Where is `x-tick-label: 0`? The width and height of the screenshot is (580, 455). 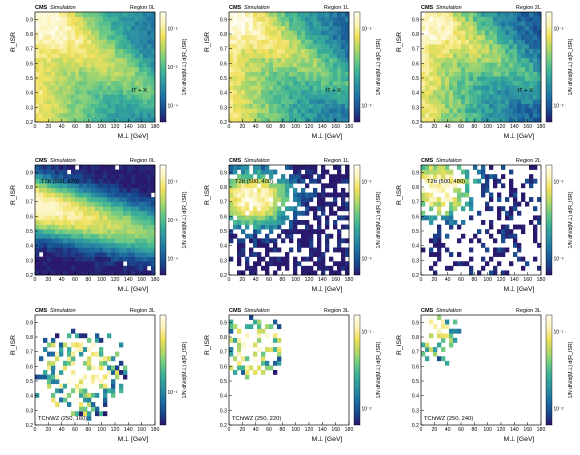 x-tick-label: 0 is located at coordinates (35, 280).